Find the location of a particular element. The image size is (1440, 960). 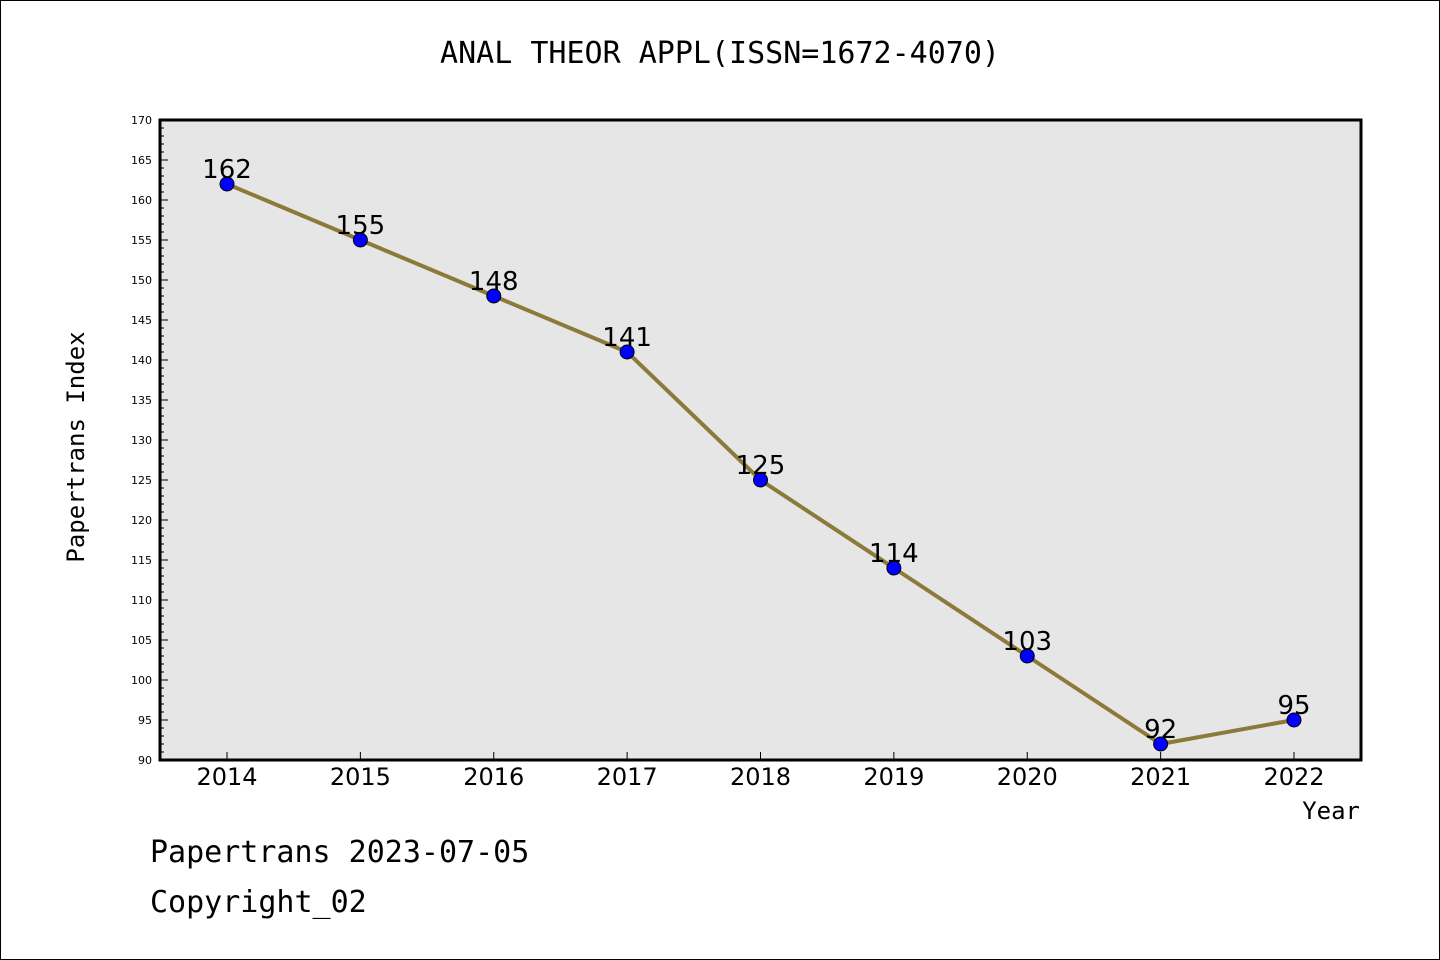

footer-date: Papertrans 2023-07-05 is located at coordinates (340, 852).